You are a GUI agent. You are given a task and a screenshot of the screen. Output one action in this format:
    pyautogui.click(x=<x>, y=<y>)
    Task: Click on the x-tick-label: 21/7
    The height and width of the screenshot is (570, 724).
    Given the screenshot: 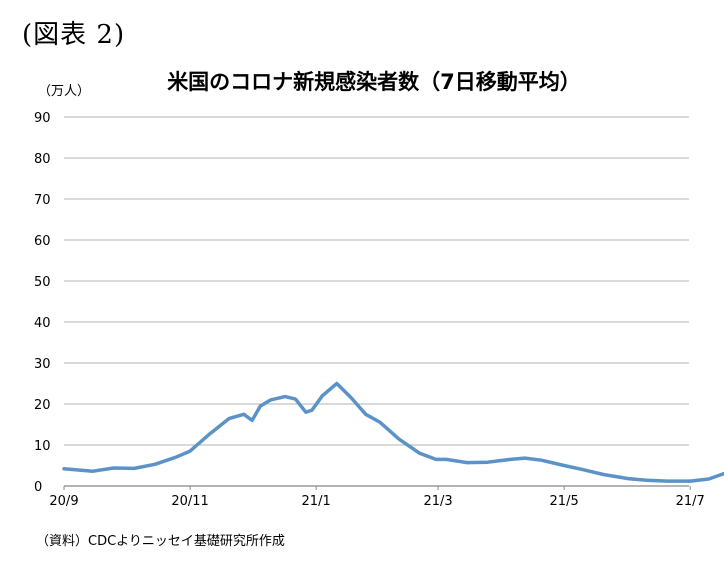 What is the action you would take?
    pyautogui.click(x=690, y=501)
    